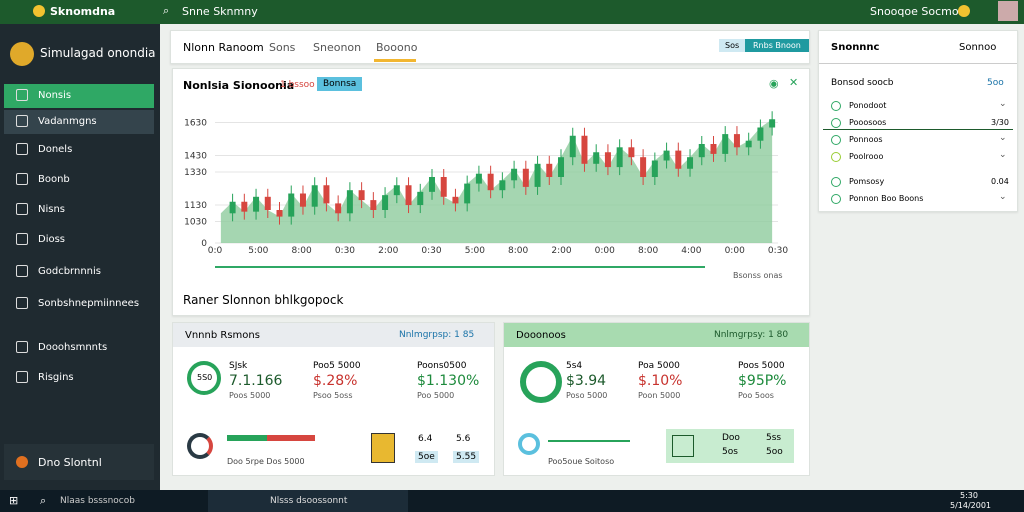 The width and height of the screenshot is (1024, 512). Describe the element at coordinates (247, 438) in the screenshot. I see `progress-fill` at that location.